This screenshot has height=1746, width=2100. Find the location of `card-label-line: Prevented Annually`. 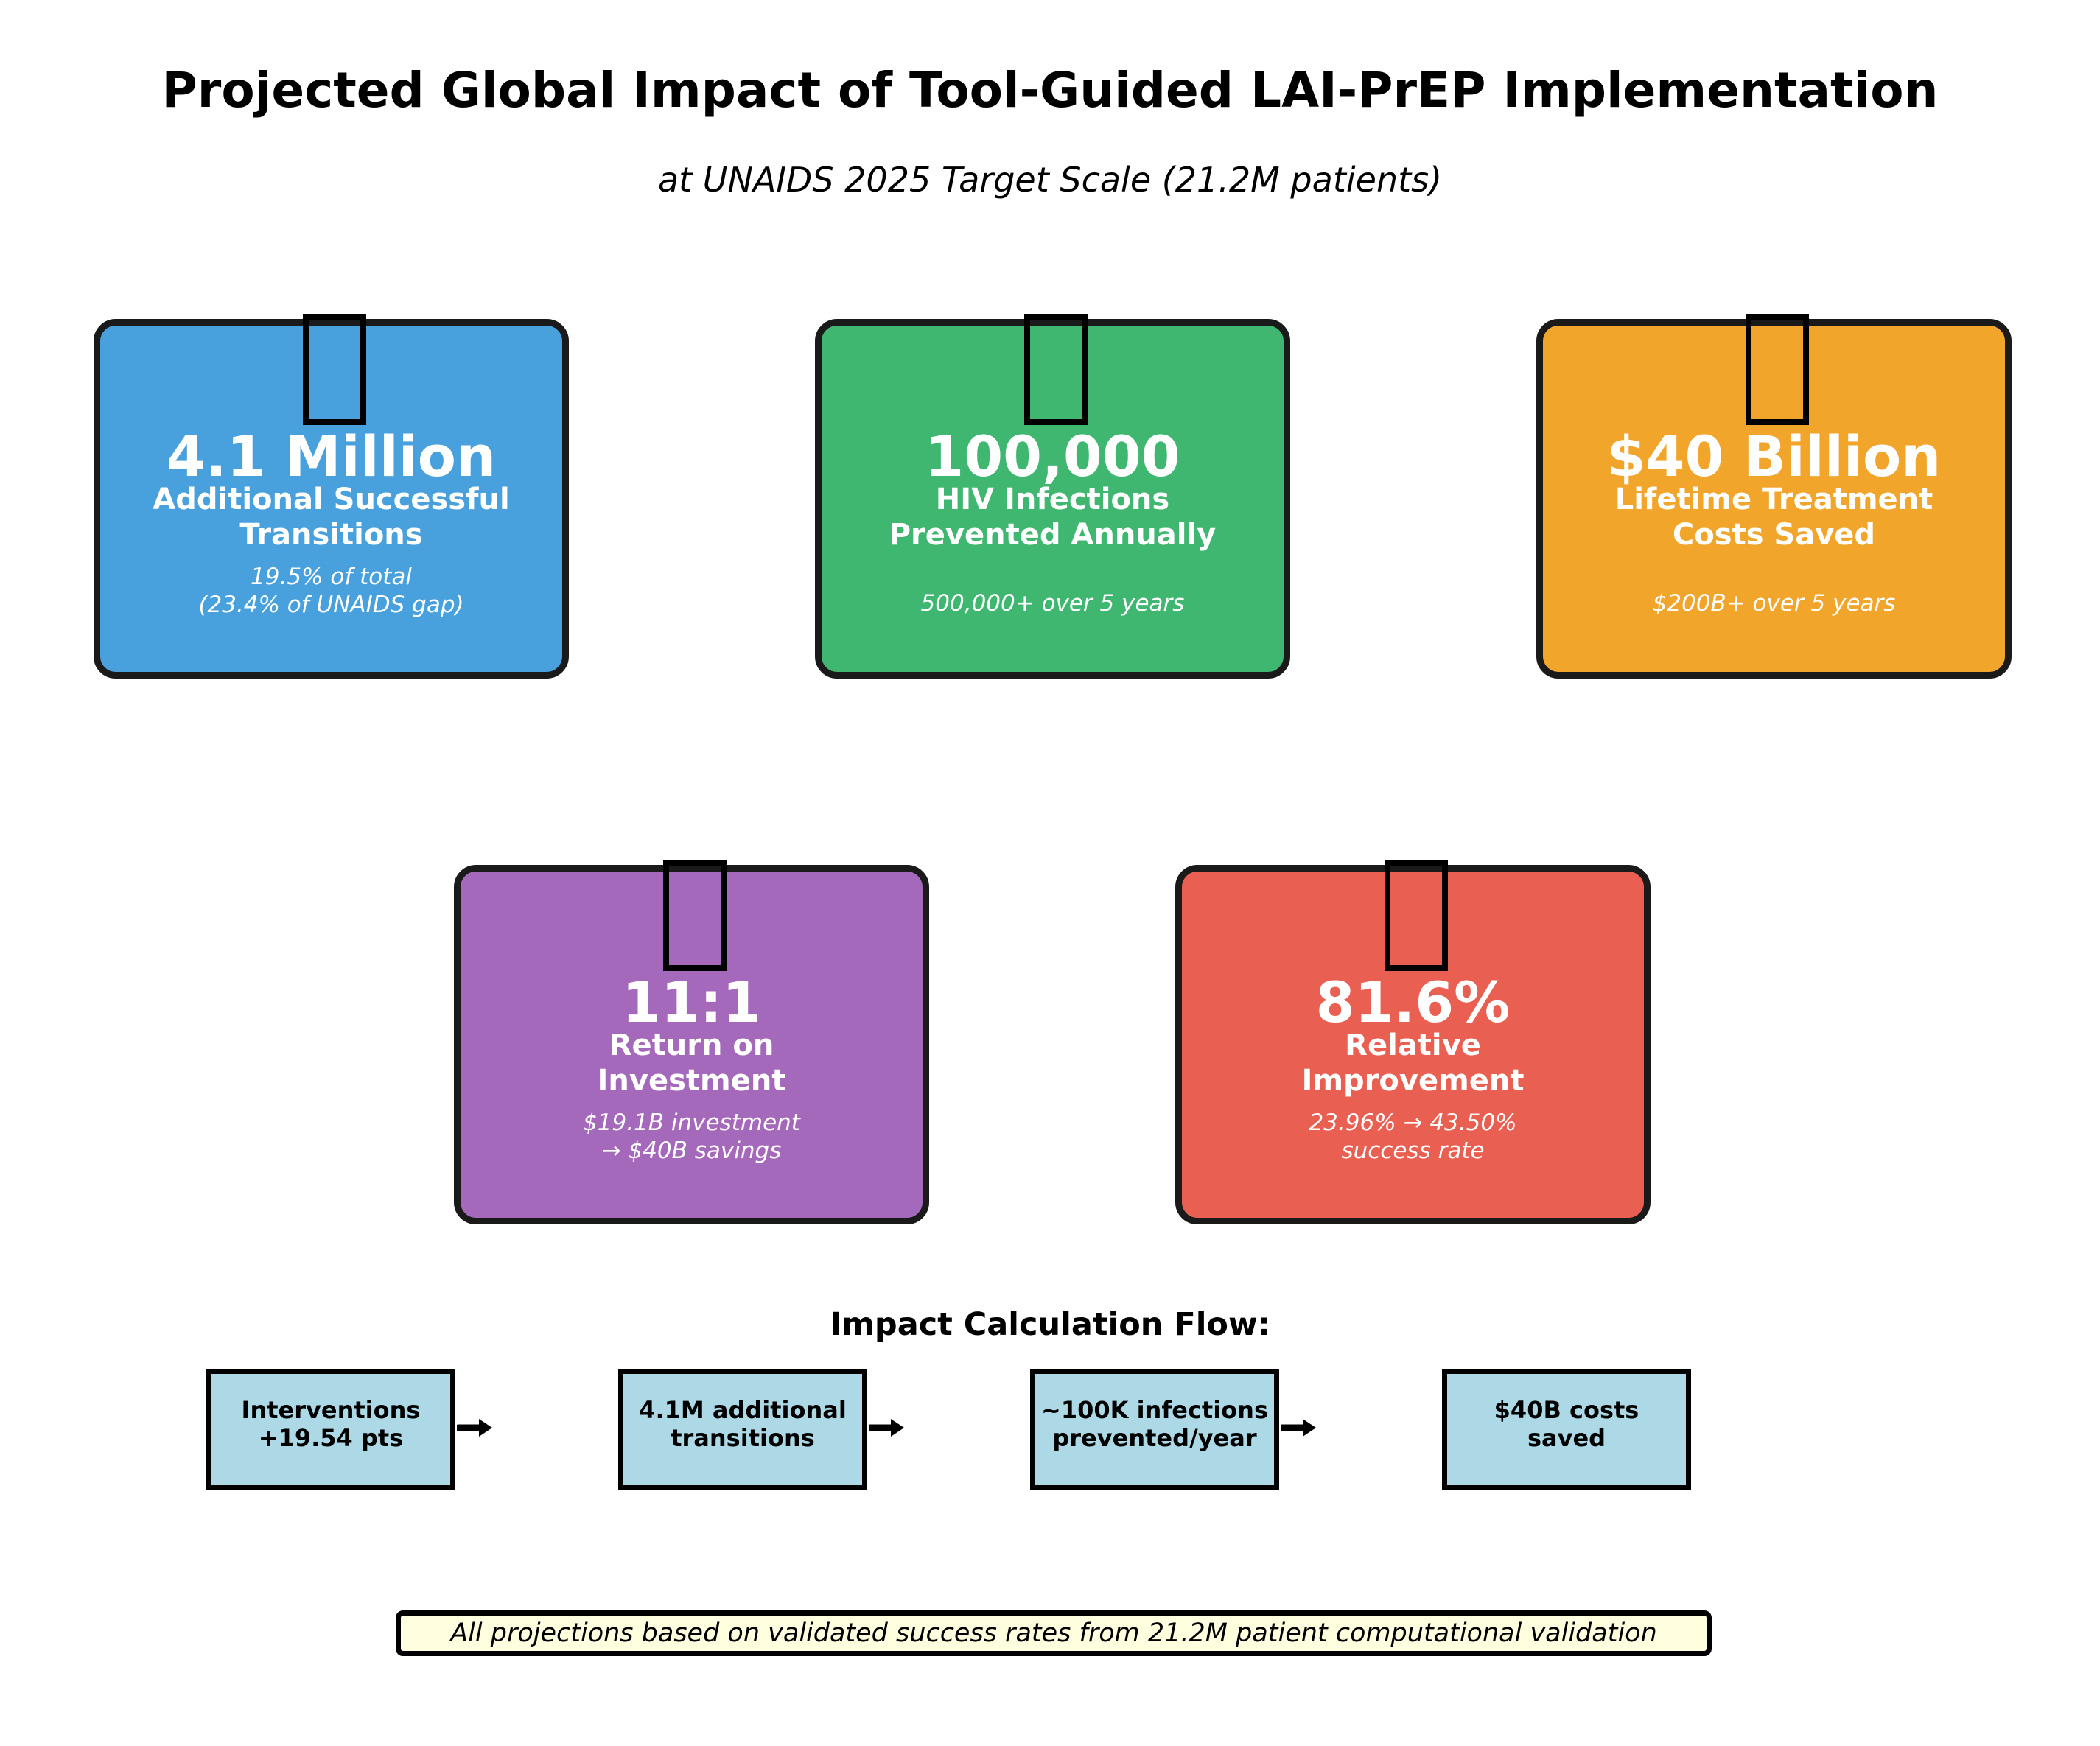

card-label-line: Prevented Annually is located at coordinates (1053, 535).